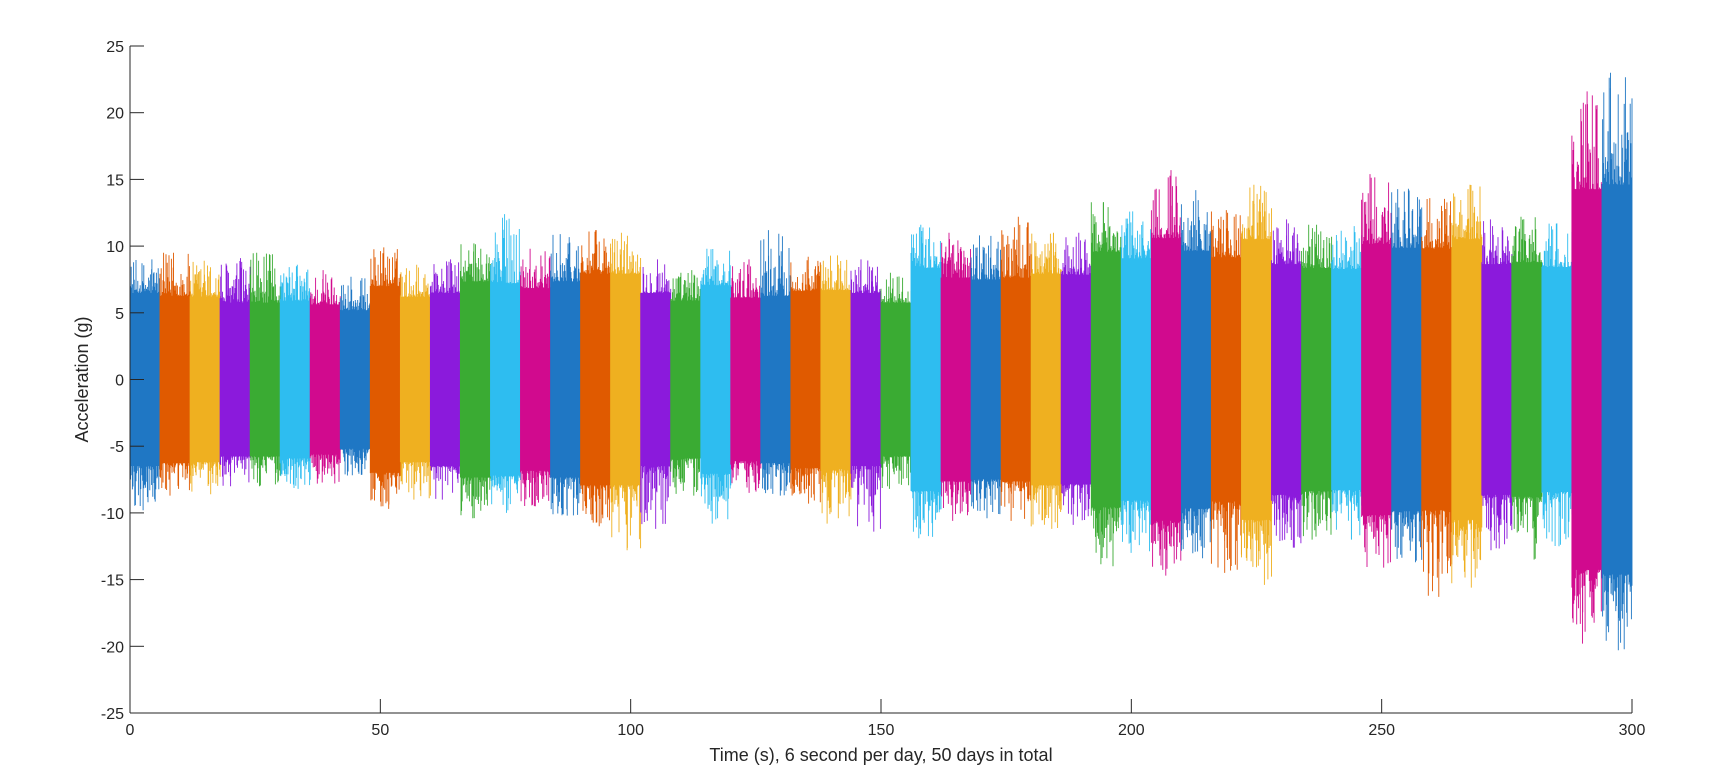  Describe the element at coordinates (119, 314) in the screenshot. I see `y-tick-label: 5` at that location.